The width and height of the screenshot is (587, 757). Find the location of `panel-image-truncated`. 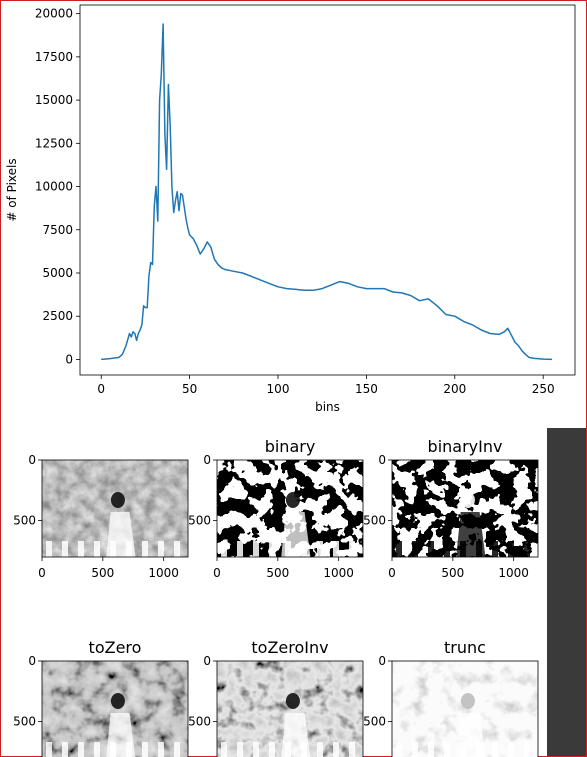

panel-image-truncated is located at coordinates (465, 709).